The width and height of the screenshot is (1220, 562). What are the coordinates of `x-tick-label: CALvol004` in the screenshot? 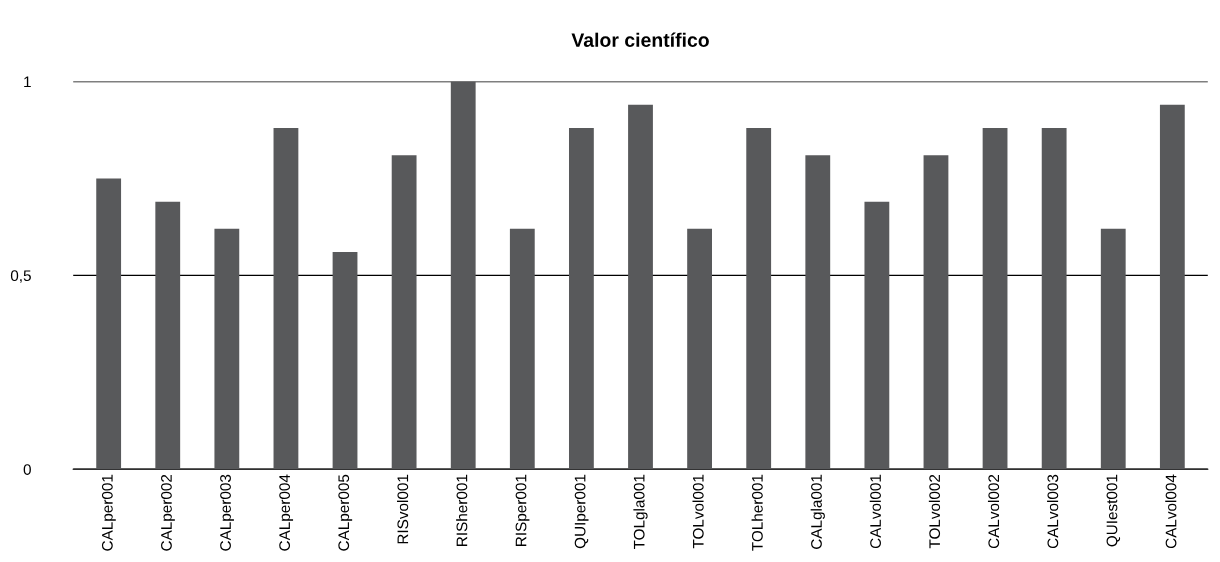 It's located at (1171, 511).